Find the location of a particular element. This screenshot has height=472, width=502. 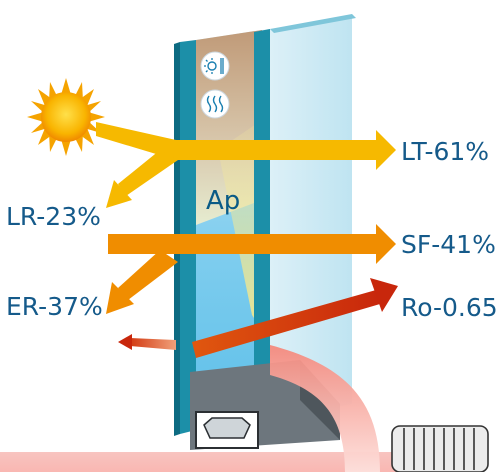

solar-factor-arrow is located at coordinates (252, 244).